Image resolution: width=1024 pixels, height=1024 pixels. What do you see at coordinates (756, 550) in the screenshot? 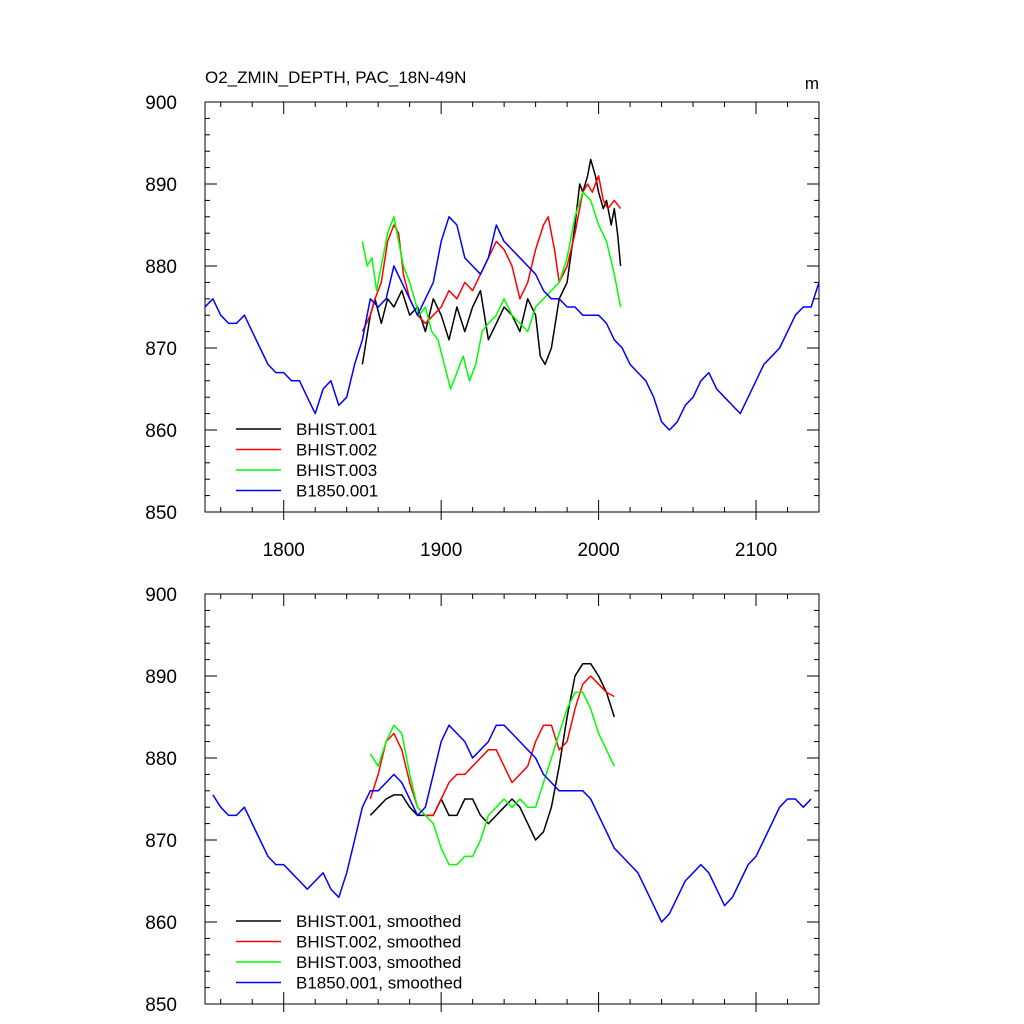
I see `x-tick-label: 2100` at bounding box center [756, 550].